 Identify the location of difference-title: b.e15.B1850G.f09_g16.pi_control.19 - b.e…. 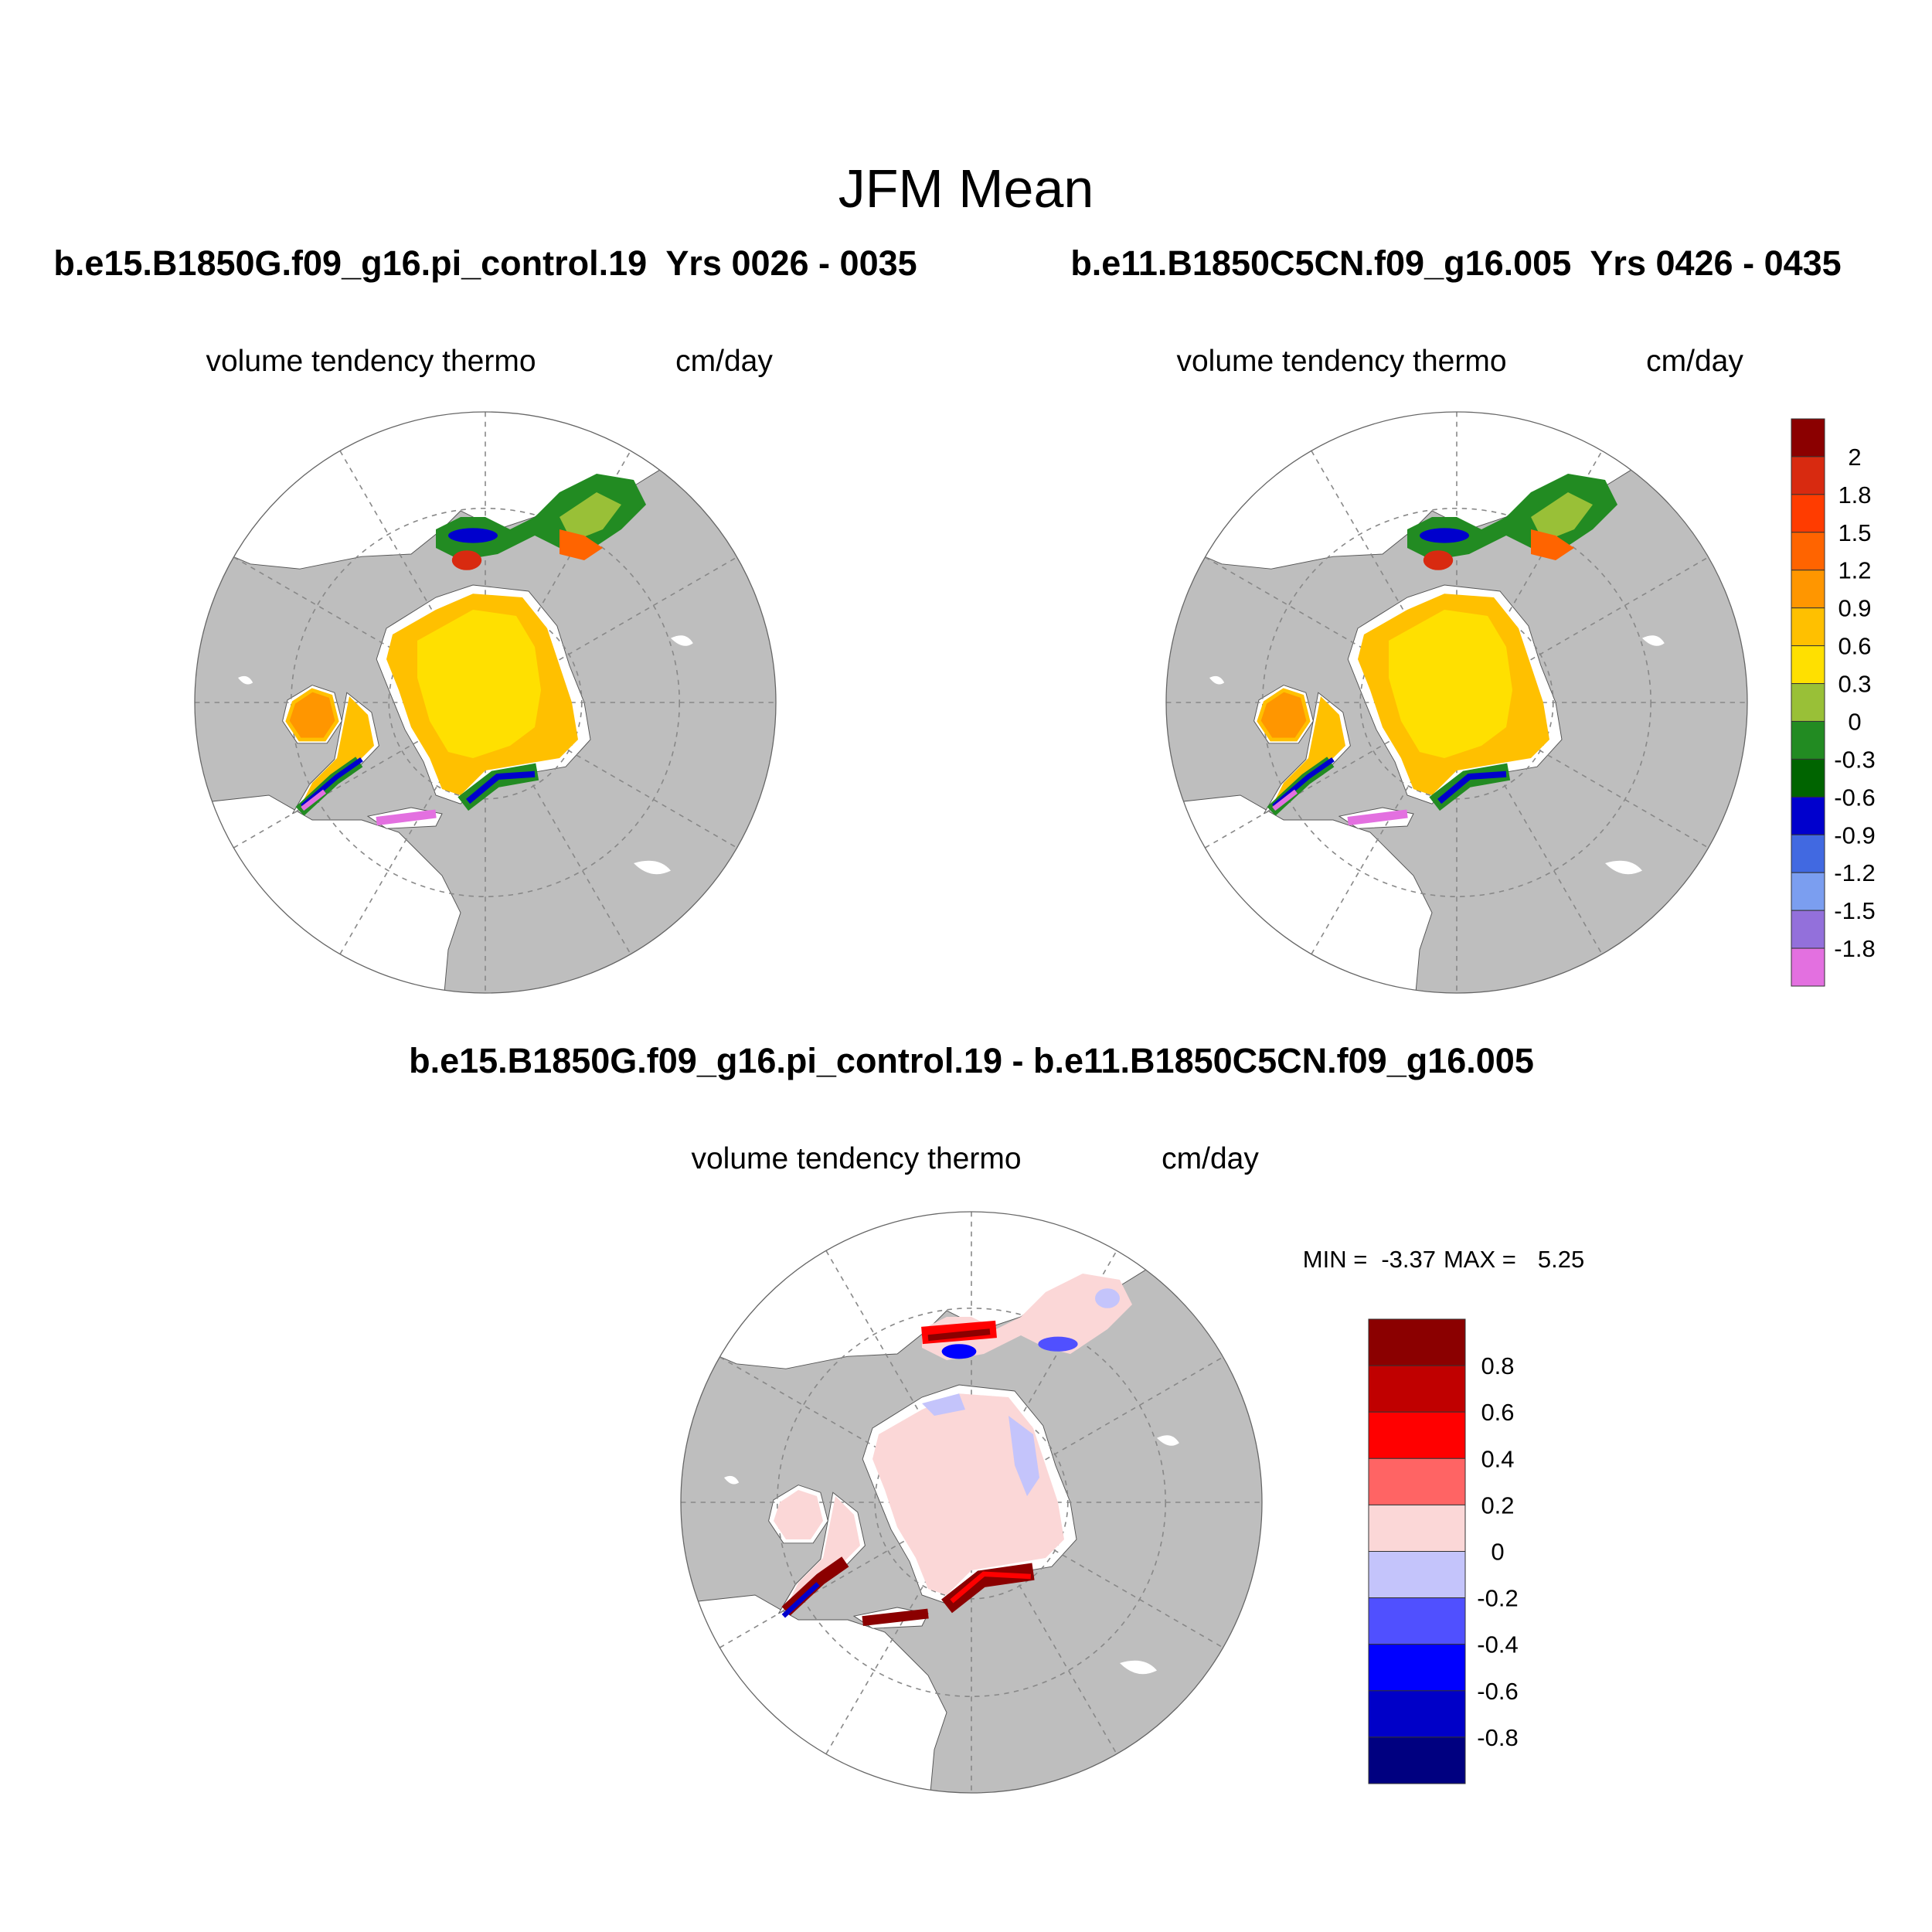
(971, 1060).